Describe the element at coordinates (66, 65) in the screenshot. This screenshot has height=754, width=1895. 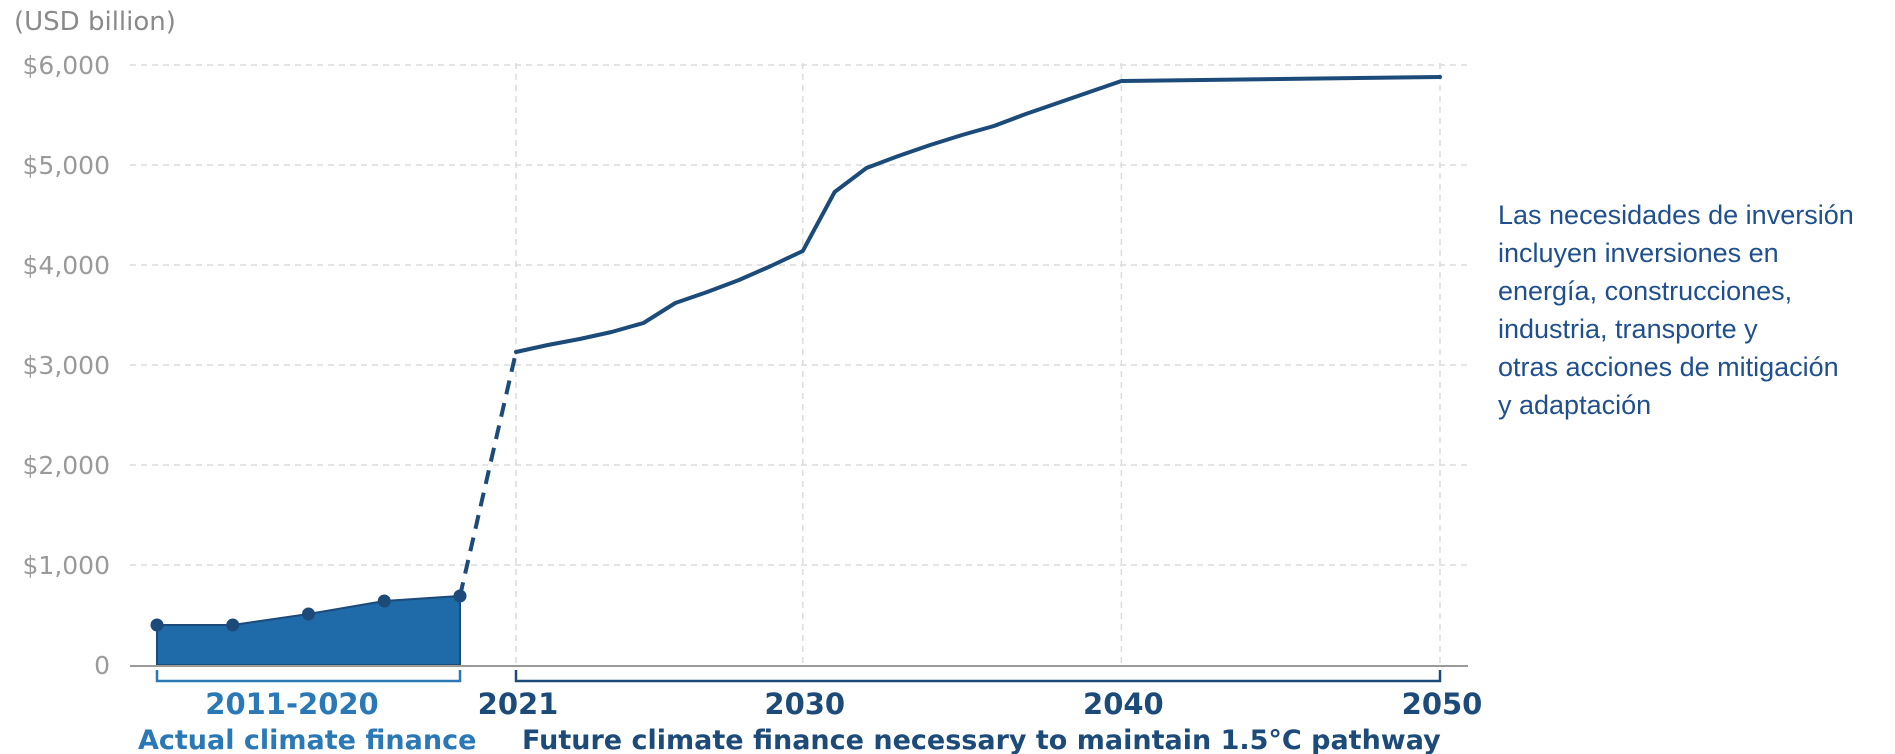
I see `y-tick-label: $6,000` at that location.